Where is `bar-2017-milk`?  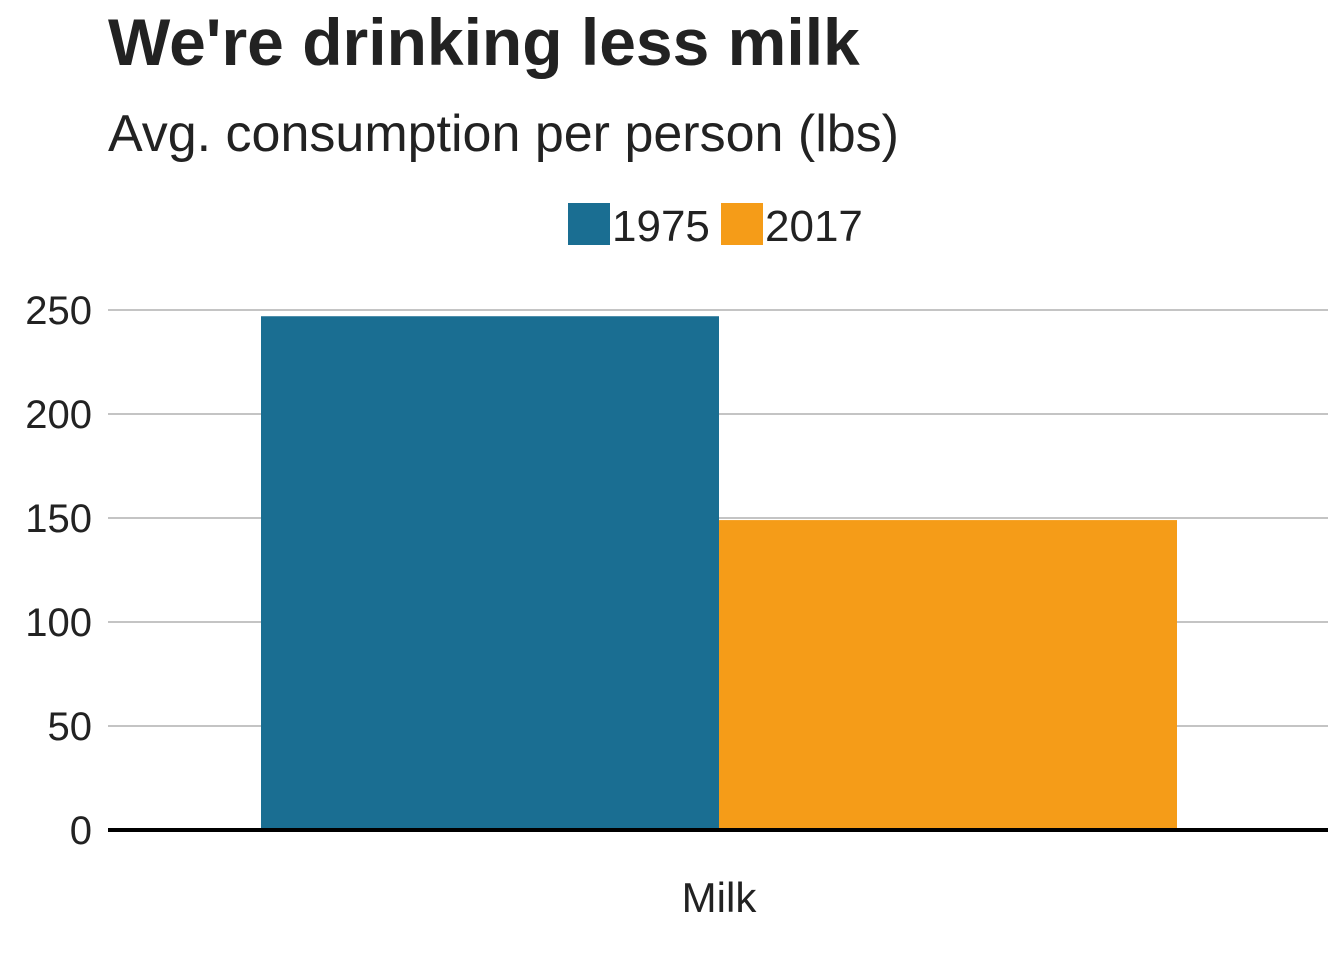 bar-2017-milk is located at coordinates (948, 675).